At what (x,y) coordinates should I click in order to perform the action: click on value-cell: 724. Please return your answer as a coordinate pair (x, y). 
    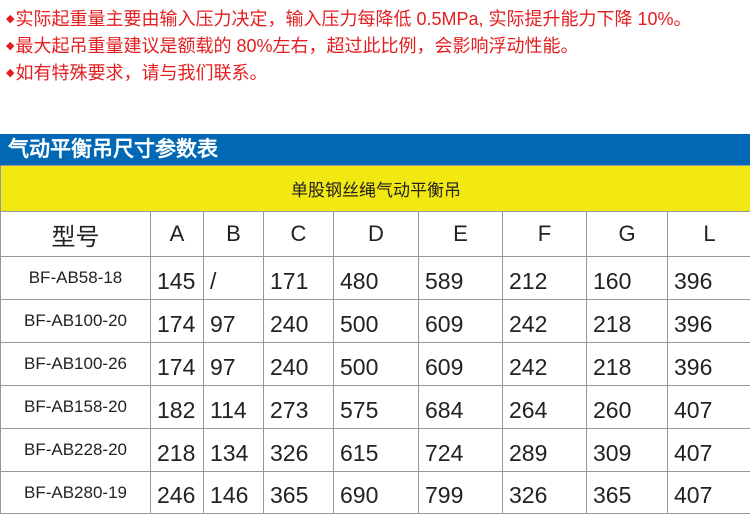
    Looking at the image, I should click on (461, 450).